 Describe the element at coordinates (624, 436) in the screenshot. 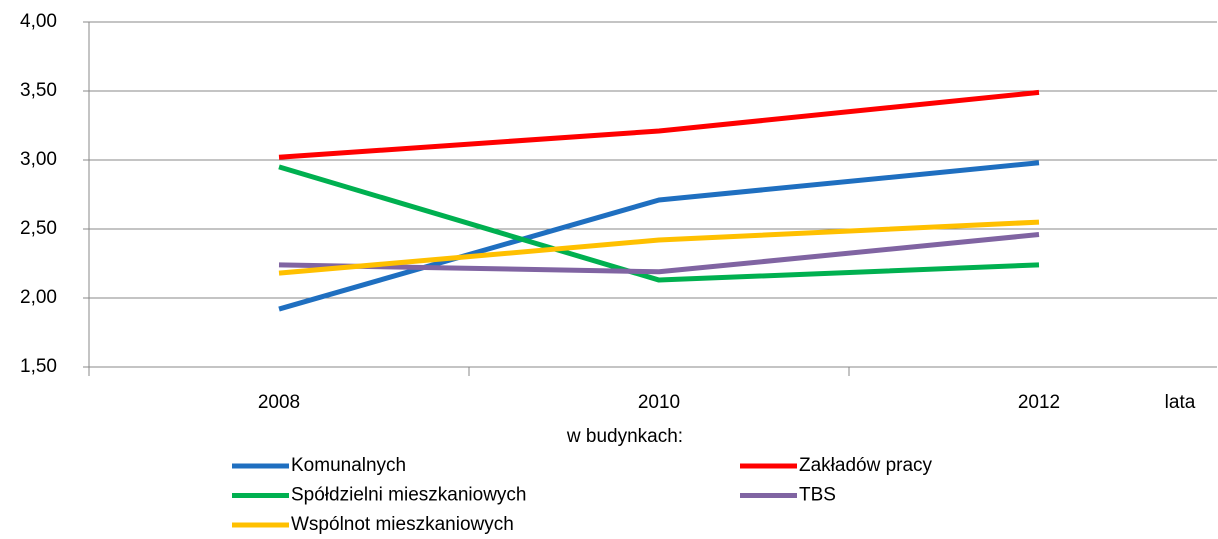

I see `legend-title: w budynkach:` at that location.